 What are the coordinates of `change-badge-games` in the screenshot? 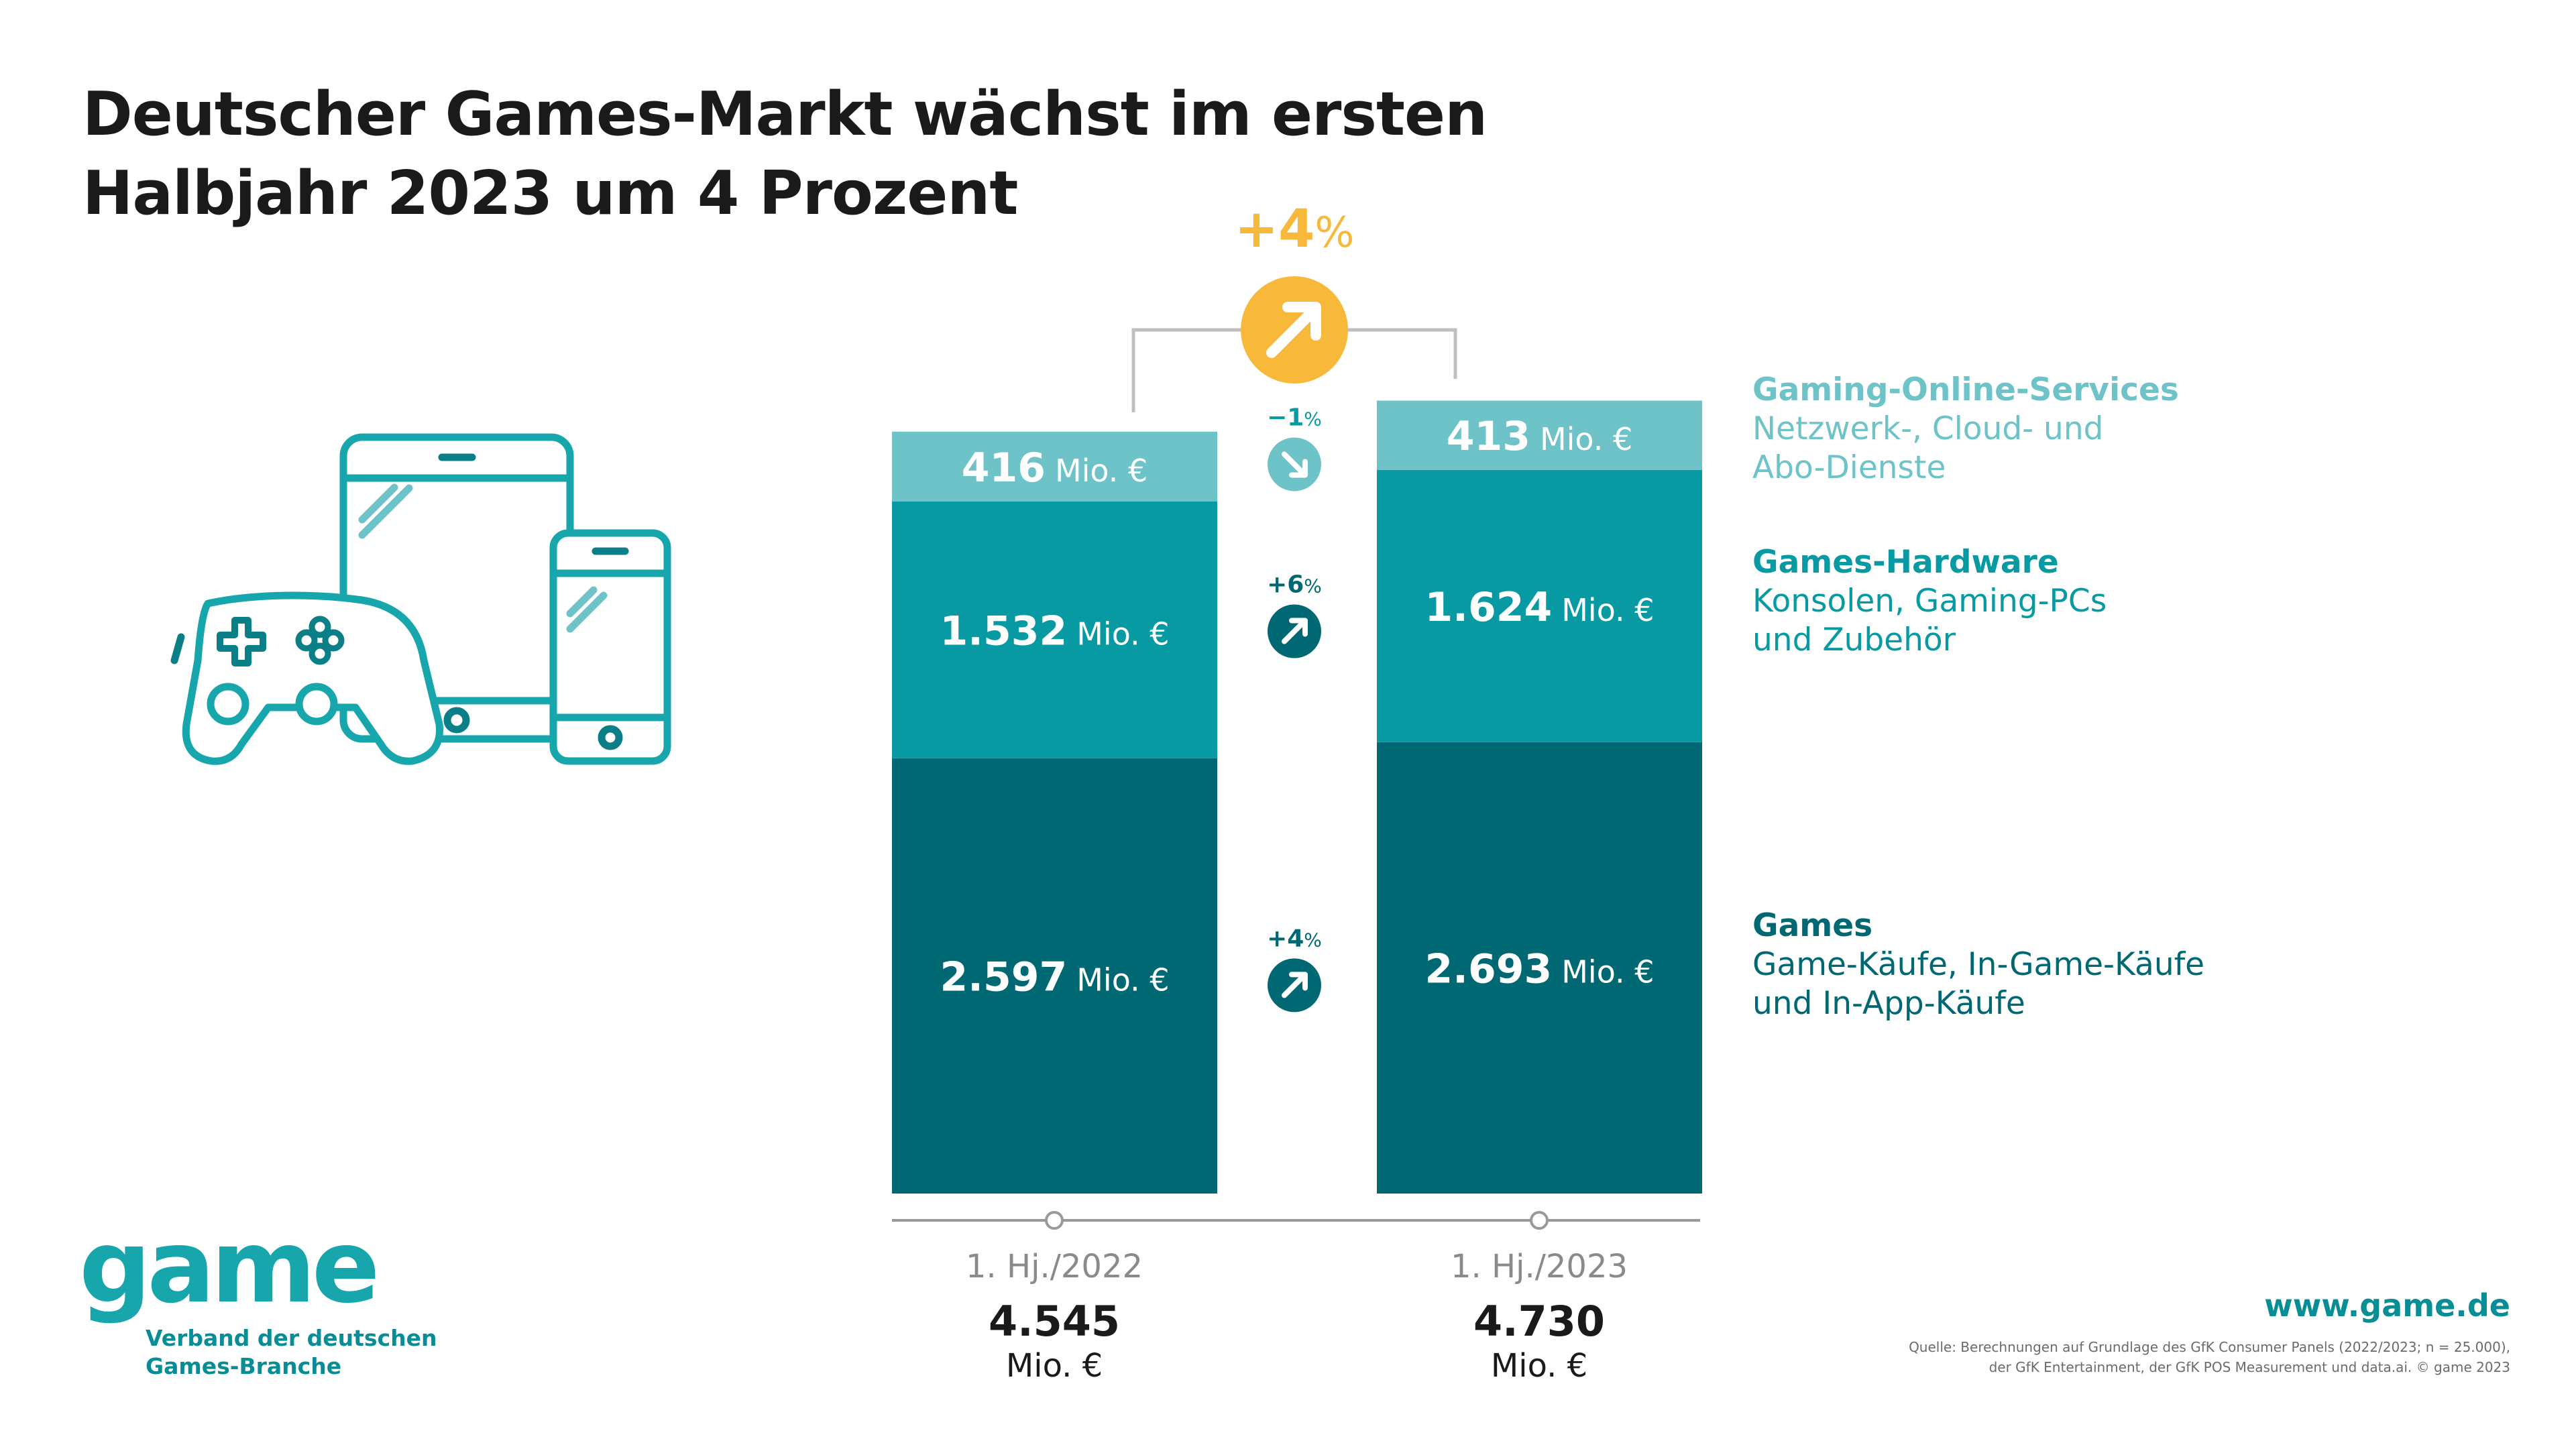 It's located at (1294, 985).